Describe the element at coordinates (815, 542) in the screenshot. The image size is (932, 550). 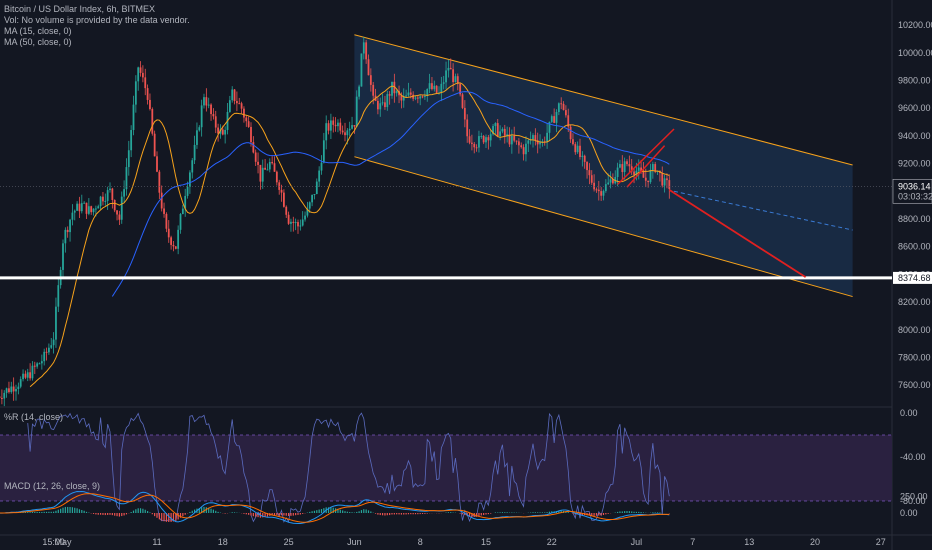
I see `time-tick-label: 20` at that location.